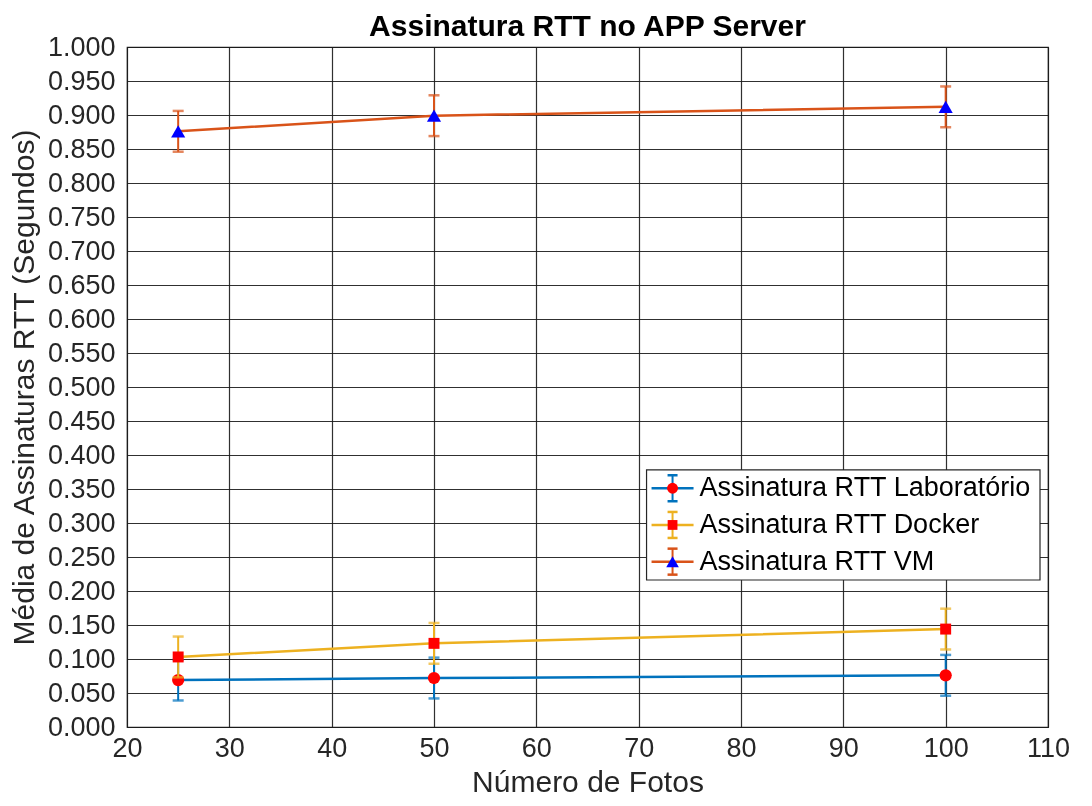 This screenshot has width=1092, height=806. What do you see at coordinates (817, 560) in the screenshot?
I see `legend-label: Assinatura RTT VM` at bounding box center [817, 560].